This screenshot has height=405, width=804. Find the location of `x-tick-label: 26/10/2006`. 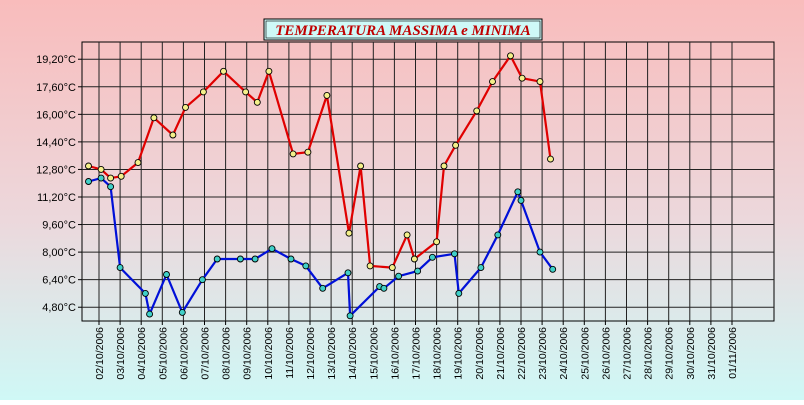

x-tick-label: 26/10/2006 is located at coordinates (606, 353).